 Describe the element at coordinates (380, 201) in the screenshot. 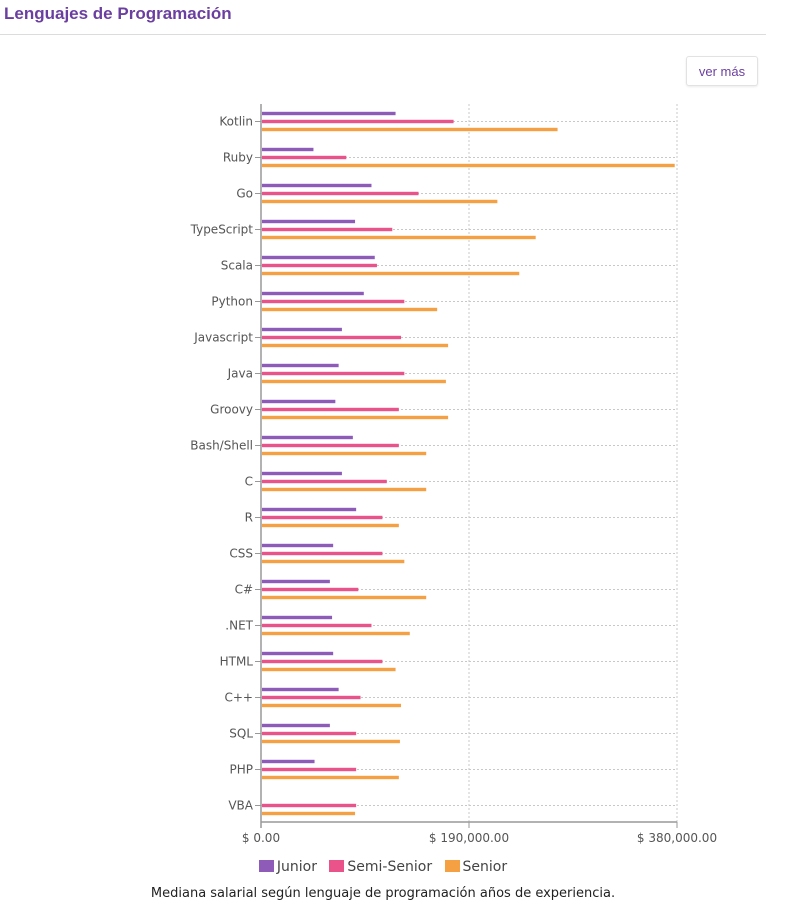

I see `bar-go-senior` at that location.